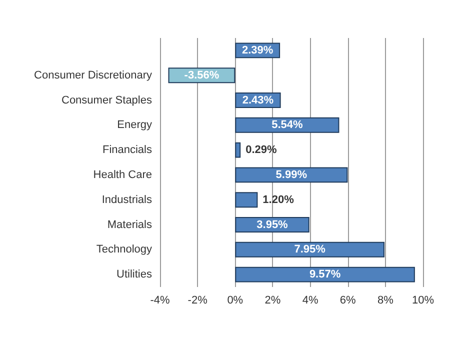 The image size is (467, 341). I want to click on x-tick-label: 4%, so click(310, 300).